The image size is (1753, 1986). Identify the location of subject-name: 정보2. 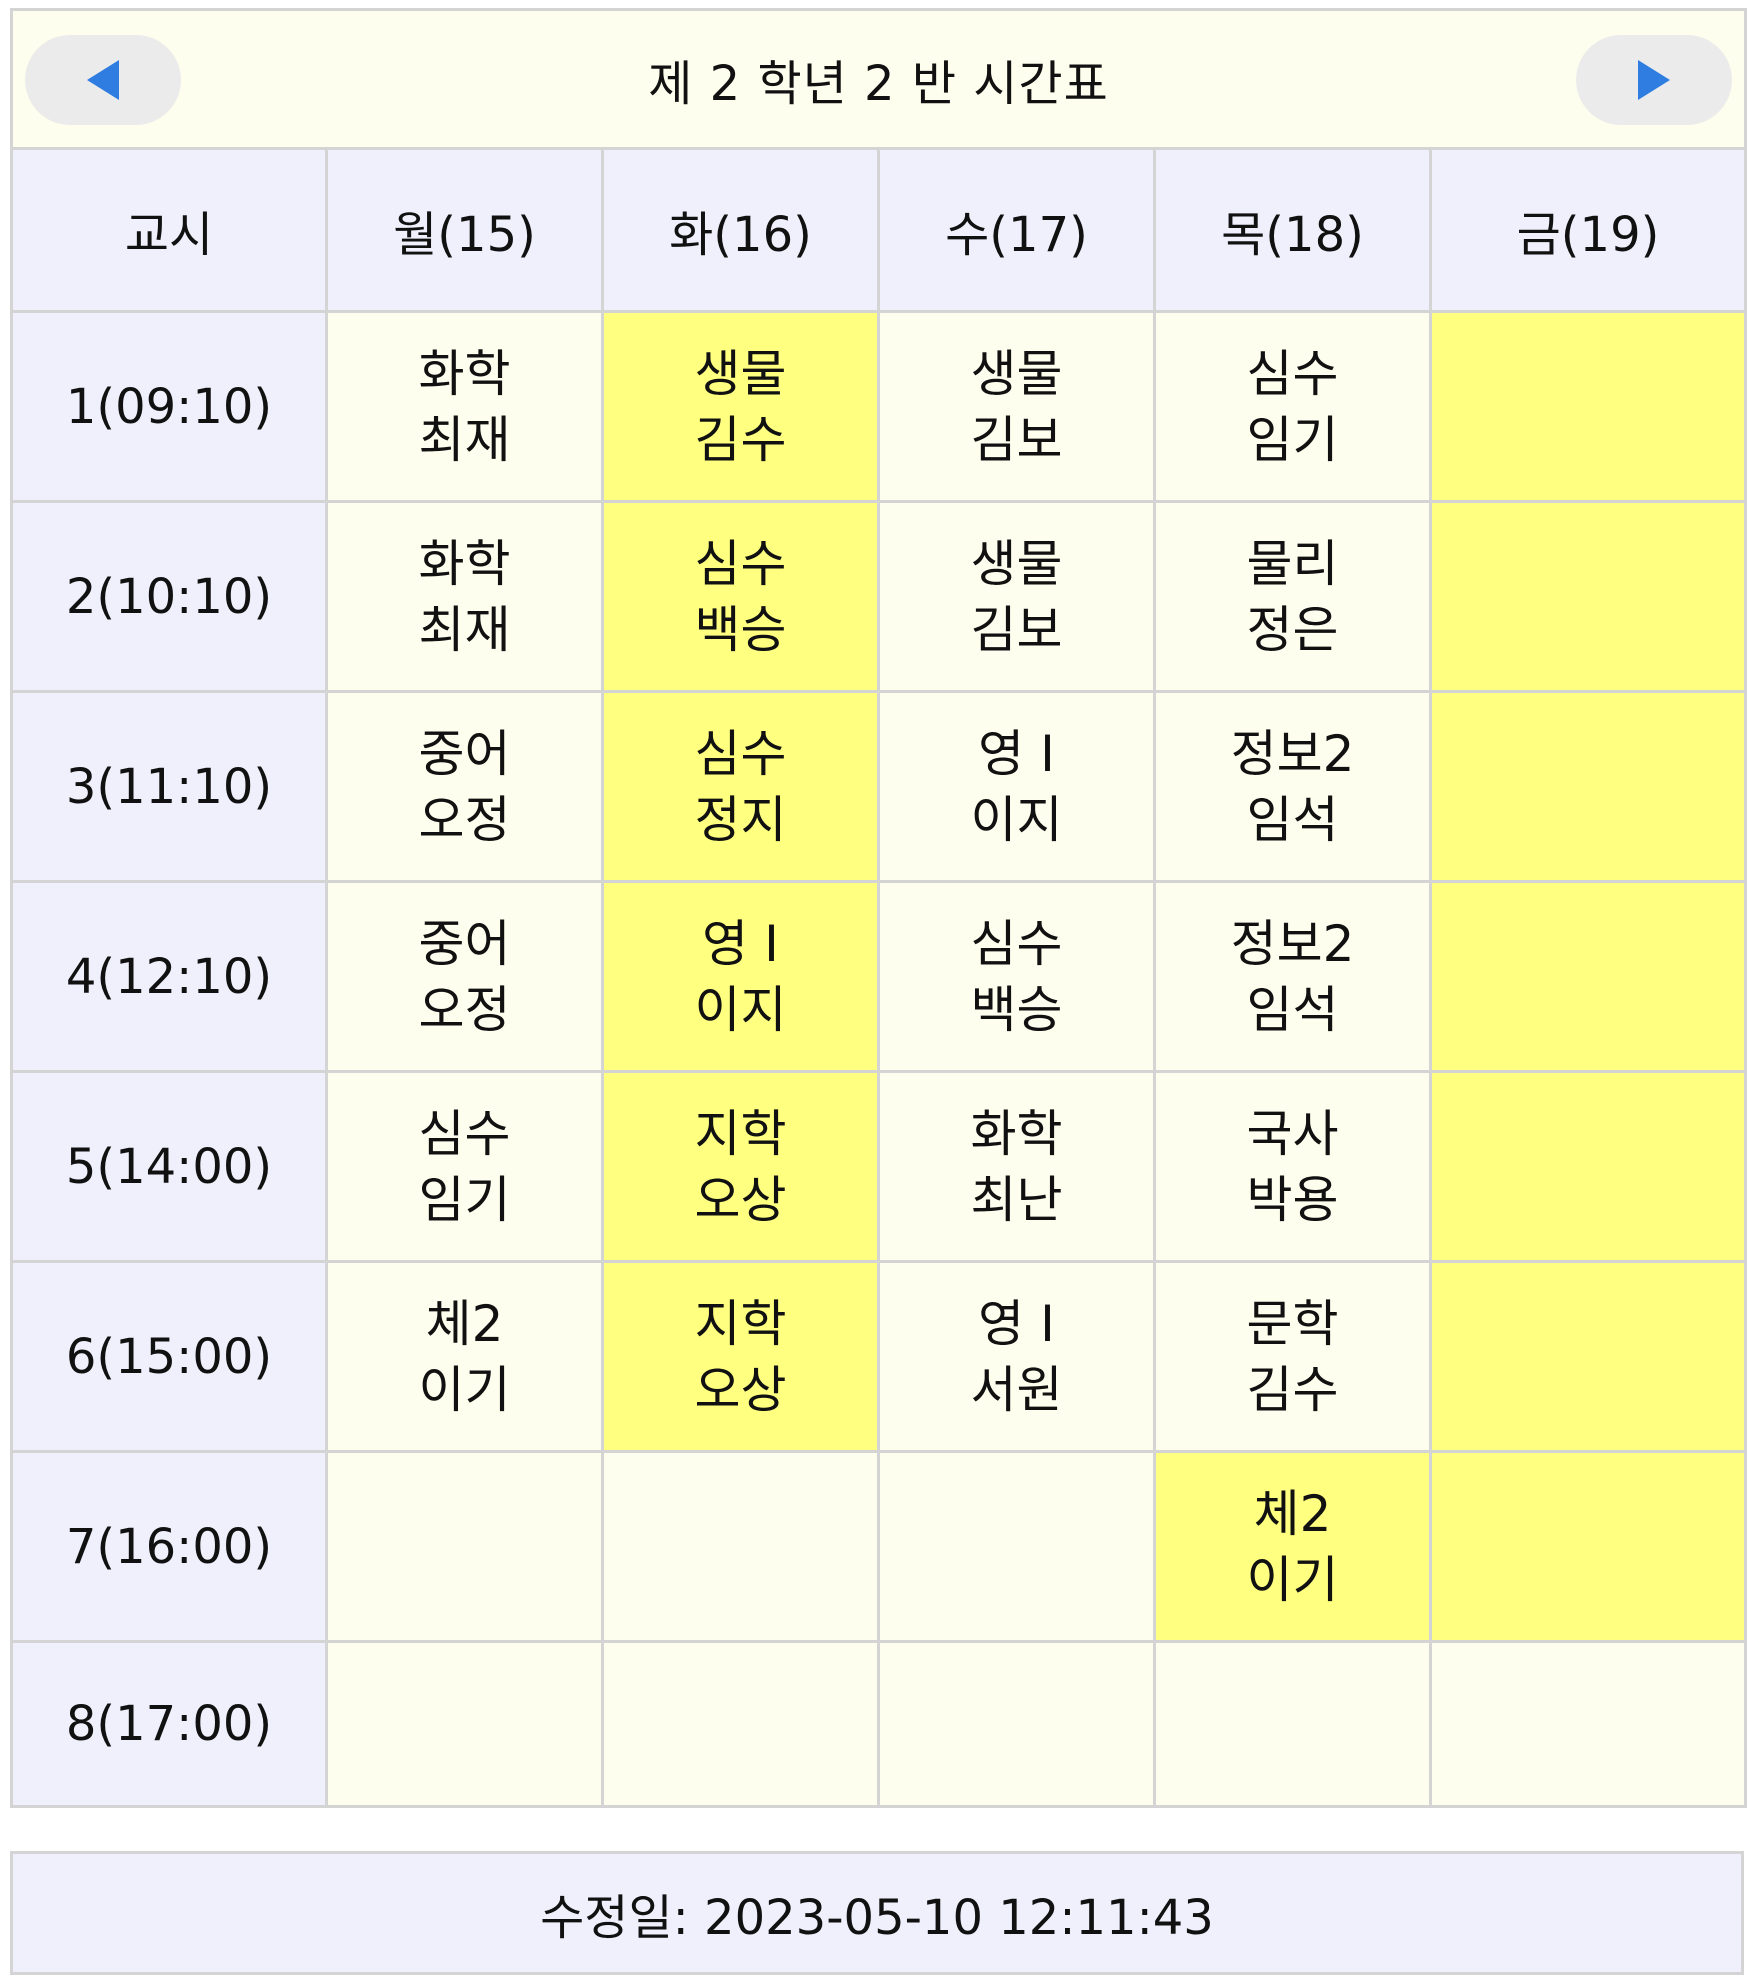
(1292, 943).